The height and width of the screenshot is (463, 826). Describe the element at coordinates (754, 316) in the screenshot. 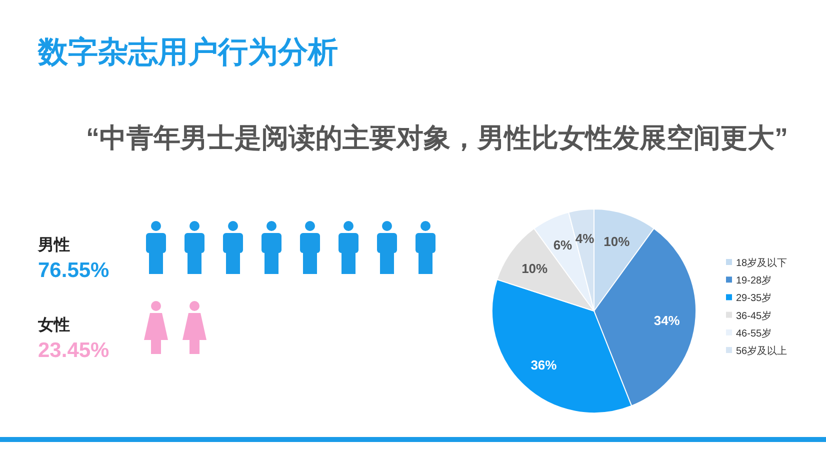

I see `legend-label: 36-45岁` at that location.